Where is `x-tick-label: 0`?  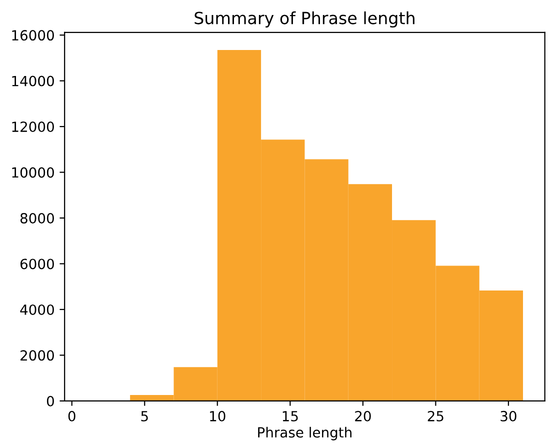 x-tick-label: 0 is located at coordinates (72, 416).